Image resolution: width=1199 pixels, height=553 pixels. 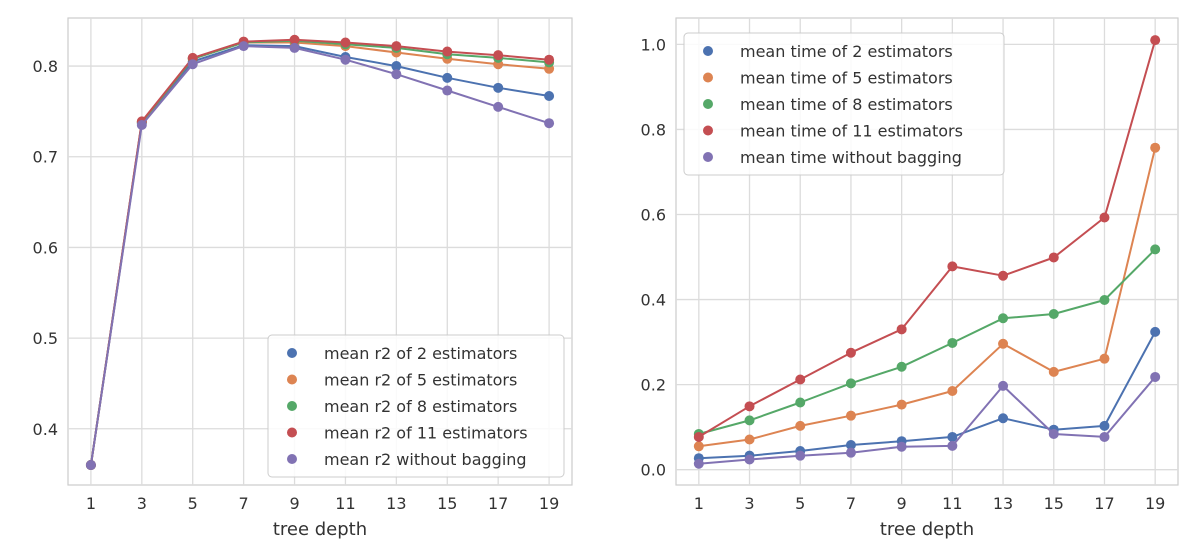 What do you see at coordinates (846, 78) in the screenshot?
I see `legend-label: mean time of 5 estimators` at bounding box center [846, 78].